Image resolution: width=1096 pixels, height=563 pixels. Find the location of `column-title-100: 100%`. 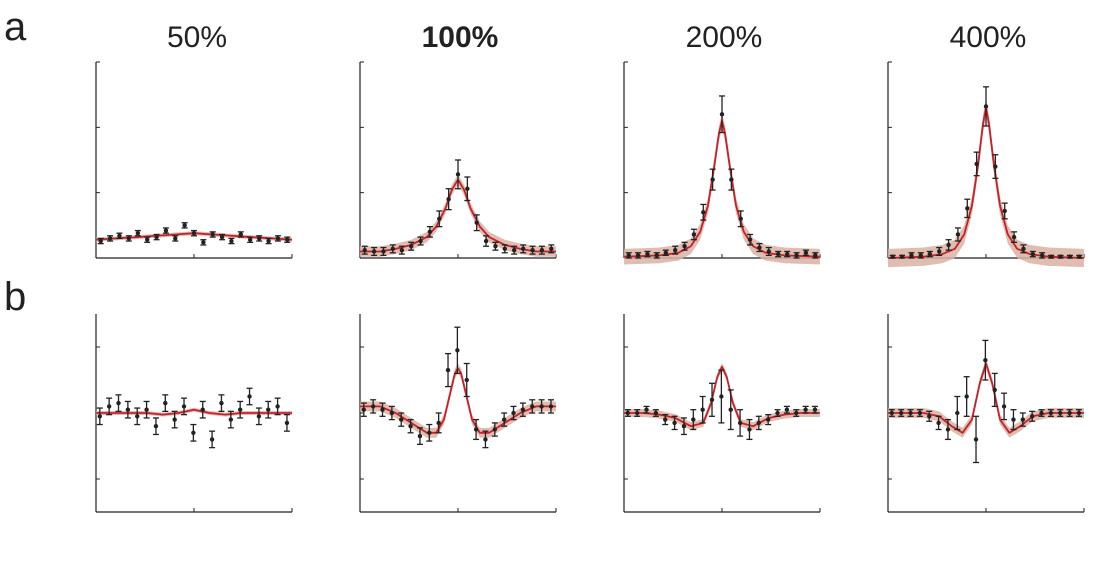

column-title-100: 100% is located at coordinates (460, 37).